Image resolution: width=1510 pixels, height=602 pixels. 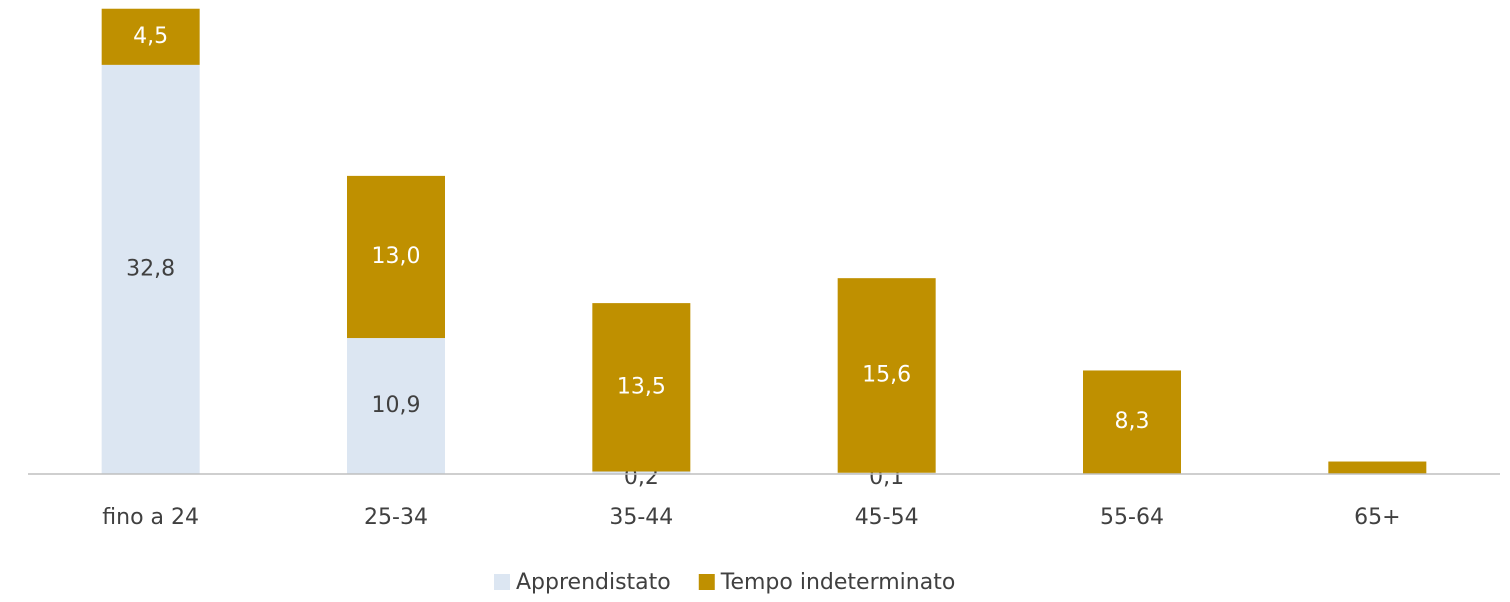 What do you see at coordinates (887, 517) in the screenshot?
I see `x-tick-label: 45-54` at bounding box center [887, 517].